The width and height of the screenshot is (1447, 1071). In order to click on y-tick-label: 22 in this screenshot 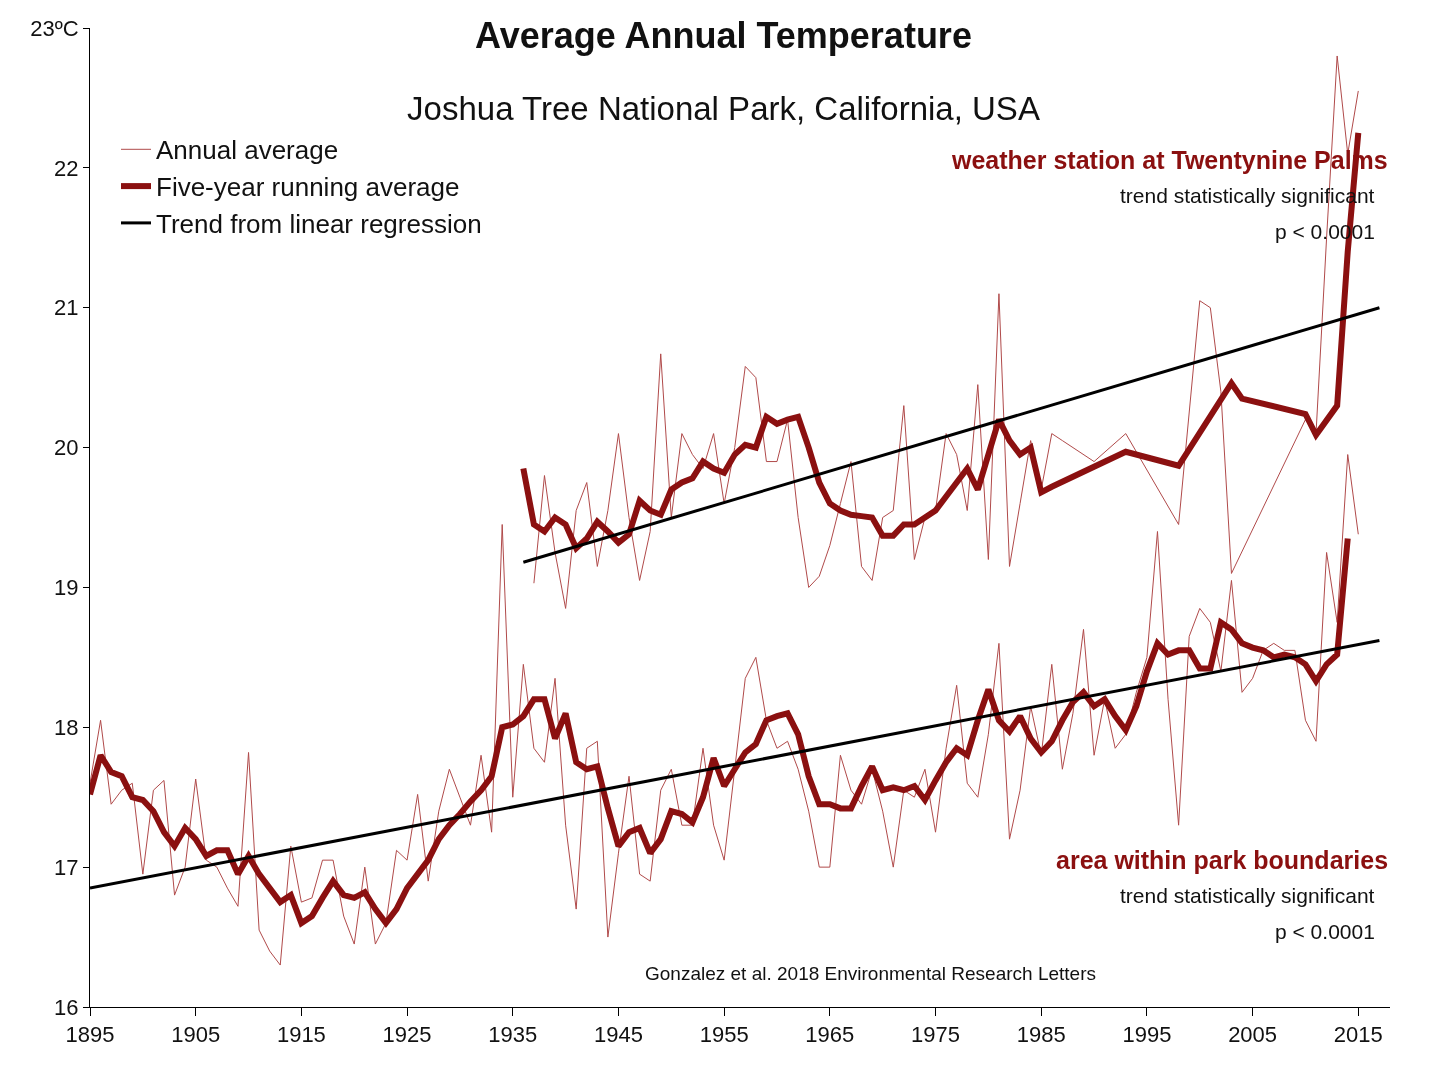, I will do `click(66, 168)`.